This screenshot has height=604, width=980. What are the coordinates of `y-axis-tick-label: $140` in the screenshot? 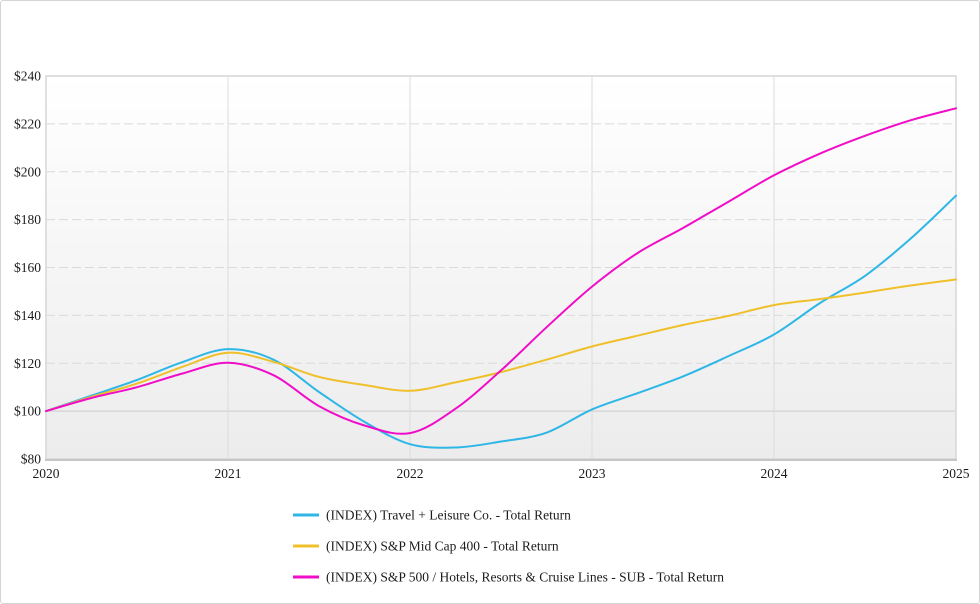 It's located at (27, 315).